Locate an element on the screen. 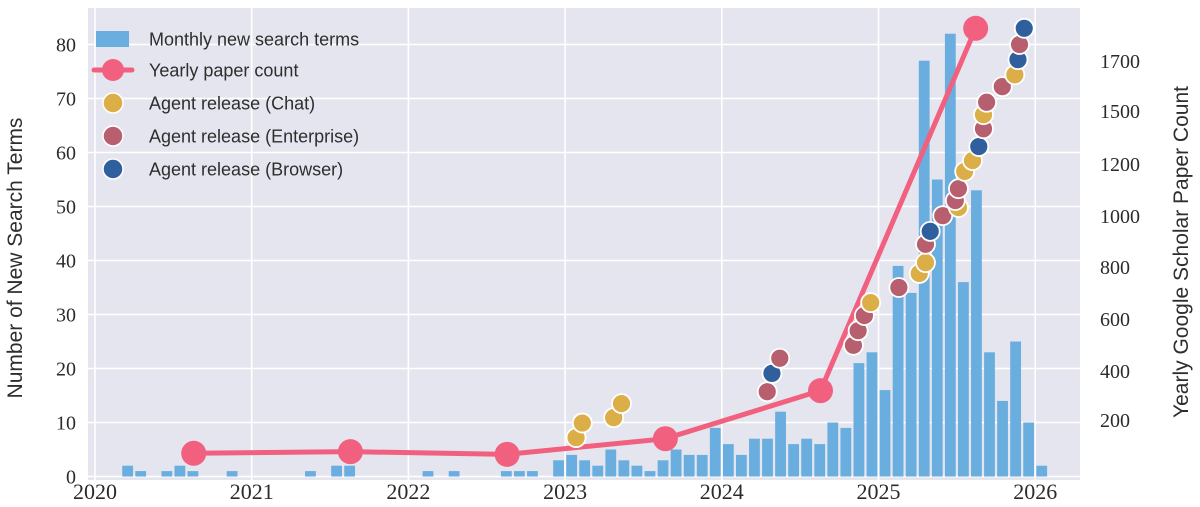 Image resolution: width=1200 pixels, height=507 pixels. x-tick-2021: 2021 is located at coordinates (252, 491).